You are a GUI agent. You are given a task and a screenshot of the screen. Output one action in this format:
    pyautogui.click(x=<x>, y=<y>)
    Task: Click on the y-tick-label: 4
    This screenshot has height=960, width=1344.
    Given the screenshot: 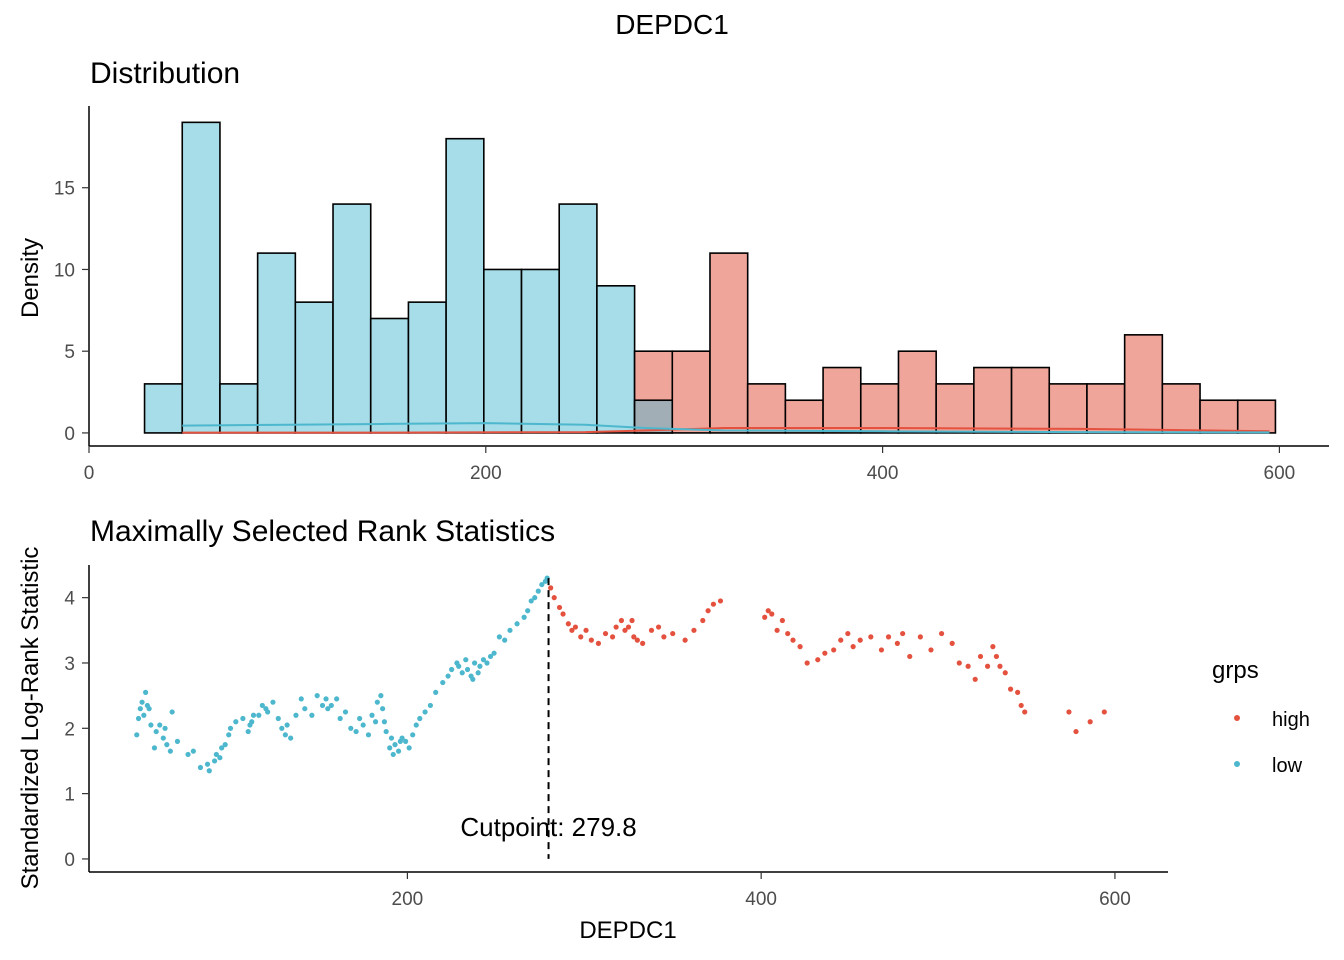 What is the action you would take?
    pyautogui.click(x=69, y=599)
    